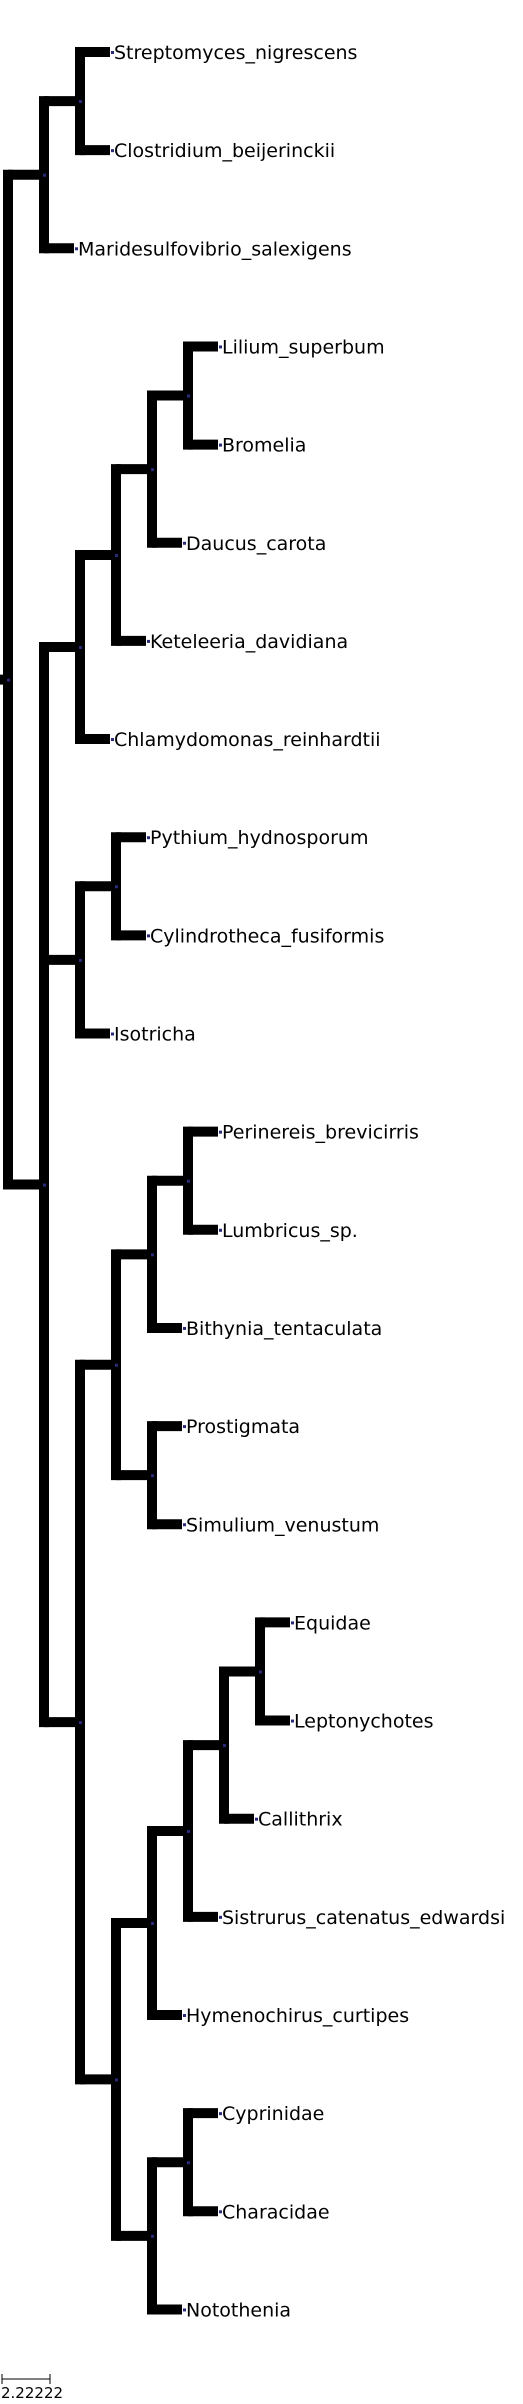 The height and width of the screenshot is (2404, 523). I want to click on tip-label: Pythium_hydnosporum, so click(259, 838).